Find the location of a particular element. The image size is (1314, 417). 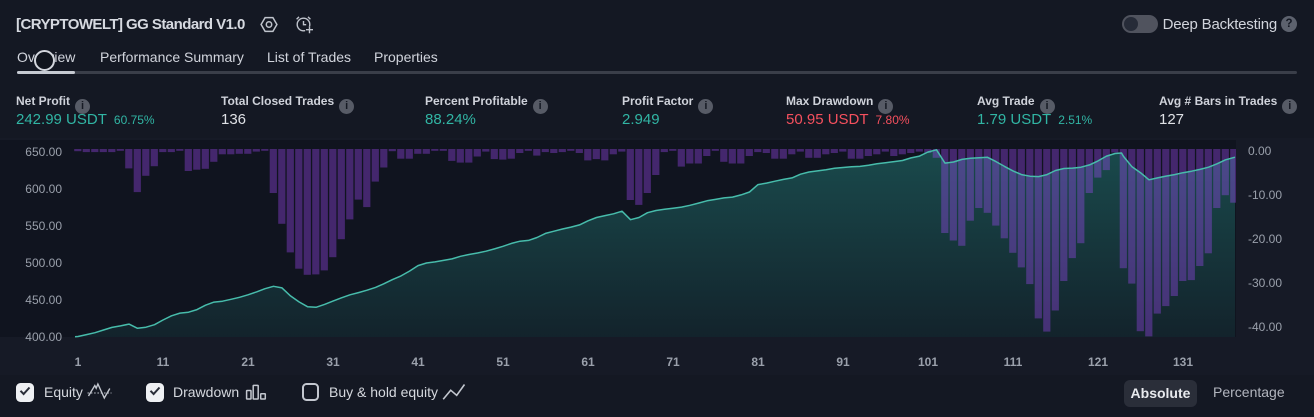

svg-text: 131 is located at coordinates (1183, 362).